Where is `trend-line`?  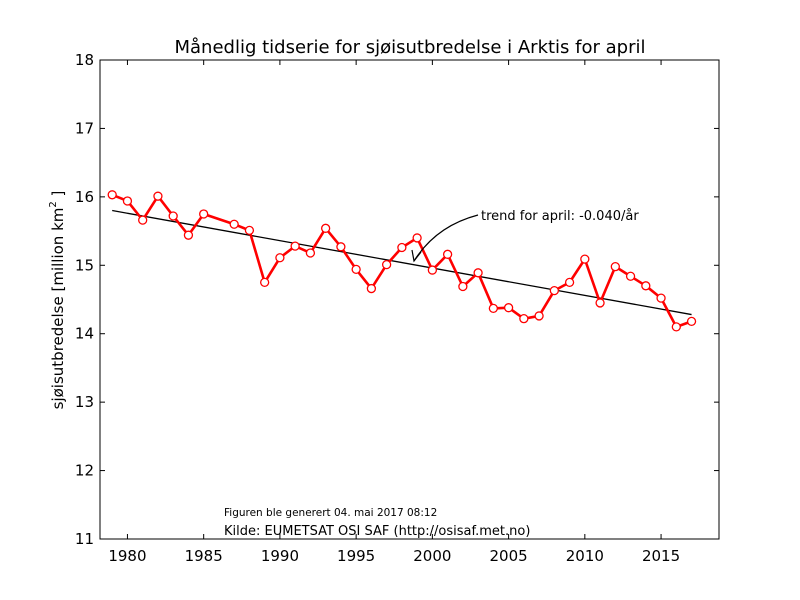 trend-line is located at coordinates (402, 262).